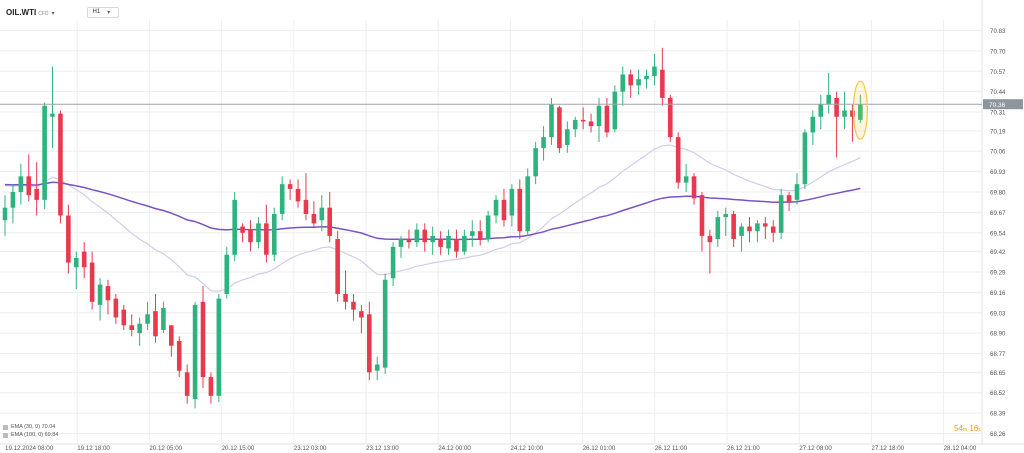  What do you see at coordinates (29, 448) in the screenshot?
I see `x-tick-label: 19.12.2024 08:00` at bounding box center [29, 448].